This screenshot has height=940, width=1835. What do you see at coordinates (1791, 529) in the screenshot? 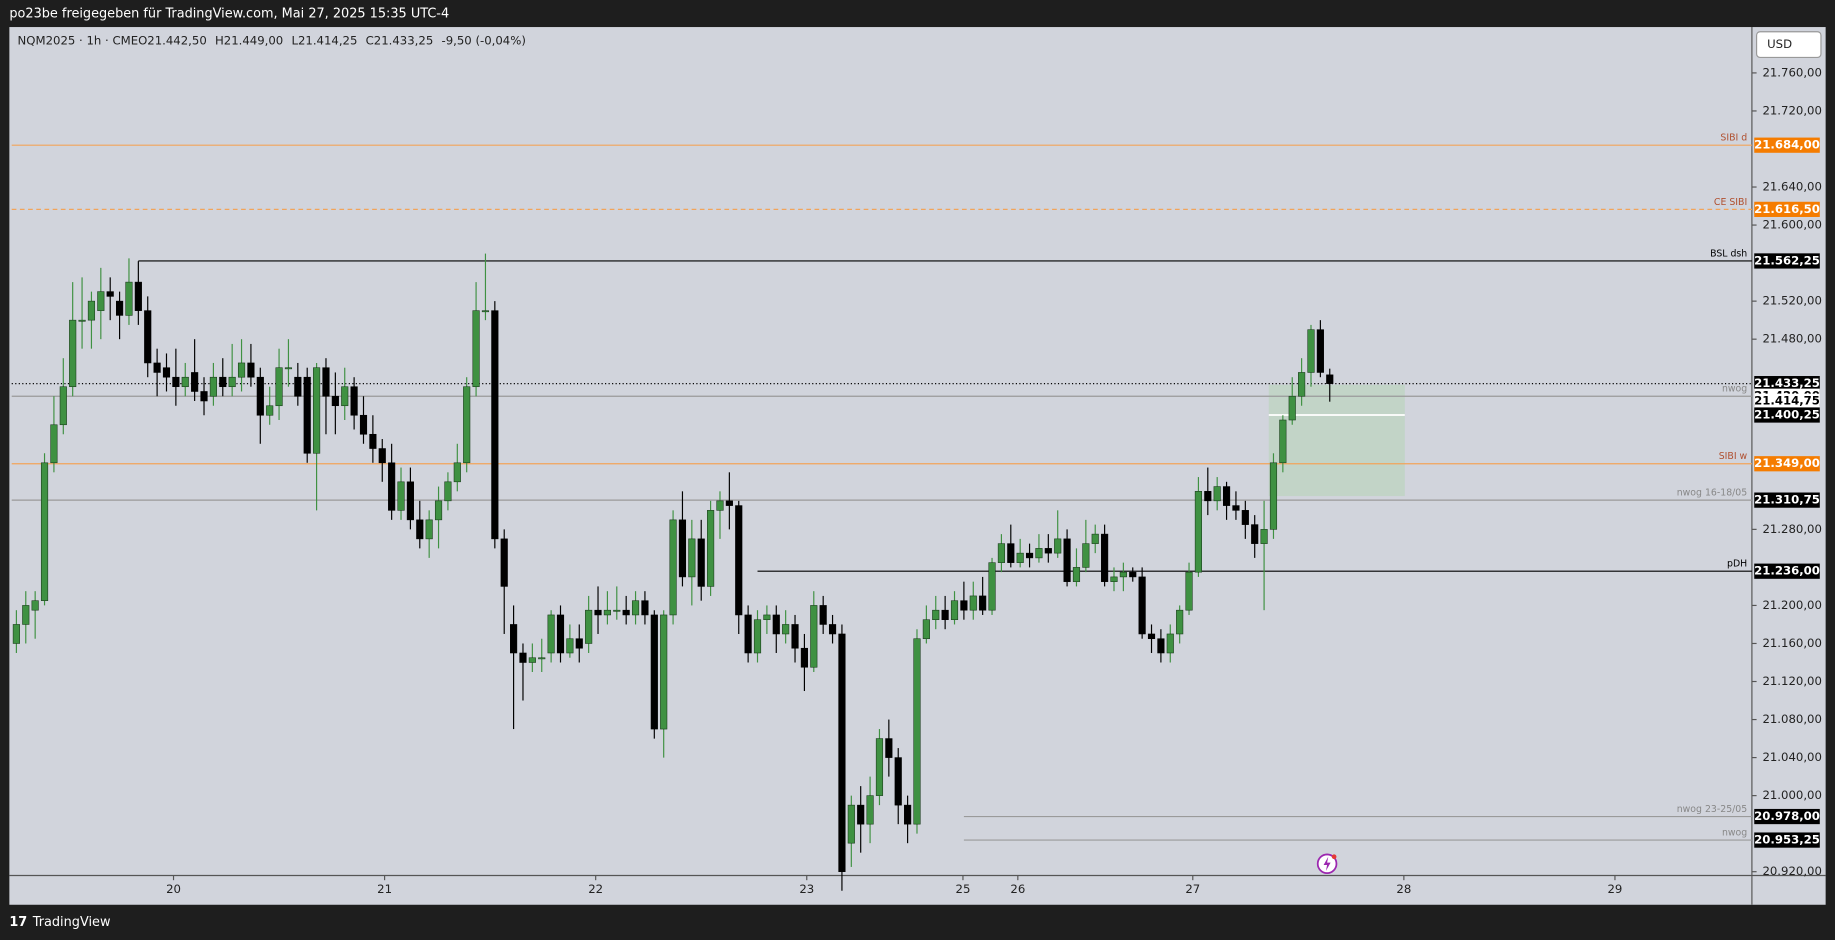
I see `y-tick-label: 21.280,00` at bounding box center [1791, 529].